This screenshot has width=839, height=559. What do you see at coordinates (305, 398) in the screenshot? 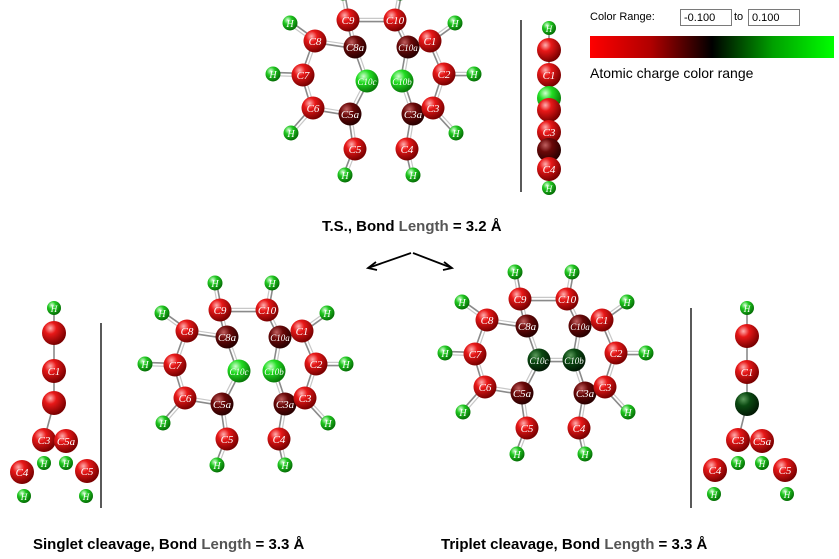
I see `carbon-atom-c3` at bounding box center [305, 398].